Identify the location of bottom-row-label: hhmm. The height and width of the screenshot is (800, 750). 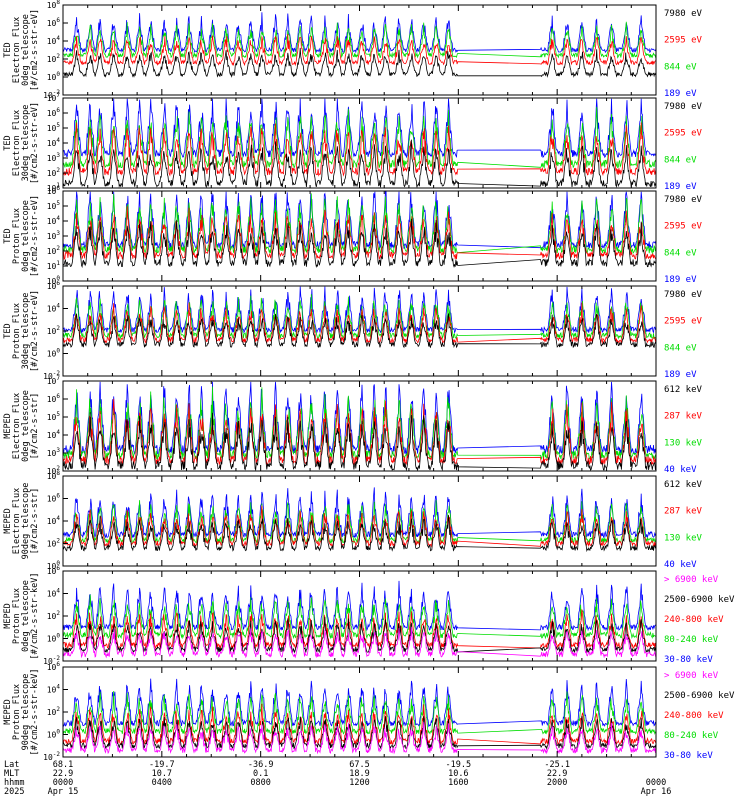
(14, 783).